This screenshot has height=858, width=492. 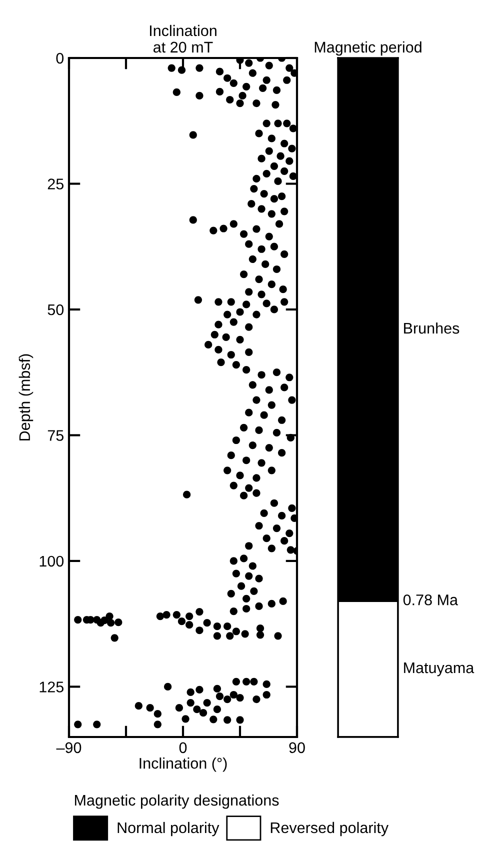 What do you see at coordinates (52, 687) in the screenshot?
I see `y-tick-label: 125` at bounding box center [52, 687].